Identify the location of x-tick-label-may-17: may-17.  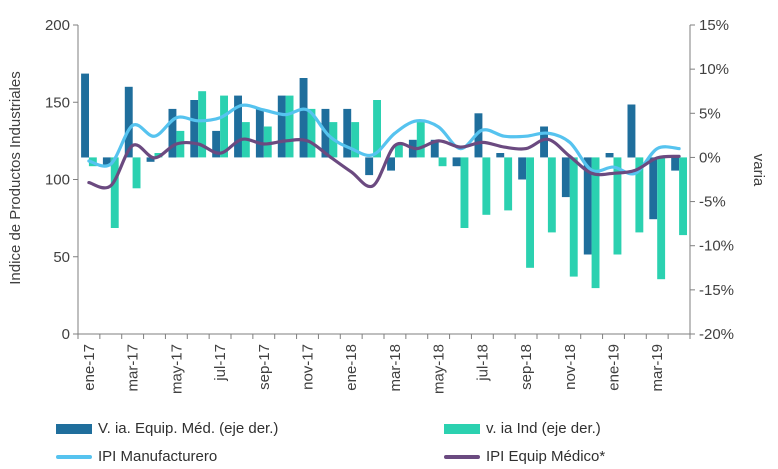
(176, 369).